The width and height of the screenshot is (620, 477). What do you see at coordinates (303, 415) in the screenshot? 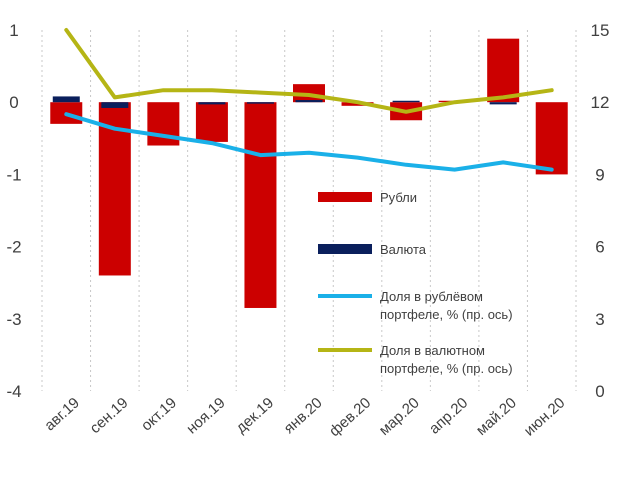
I see `category-label: янв.20` at bounding box center [303, 415].